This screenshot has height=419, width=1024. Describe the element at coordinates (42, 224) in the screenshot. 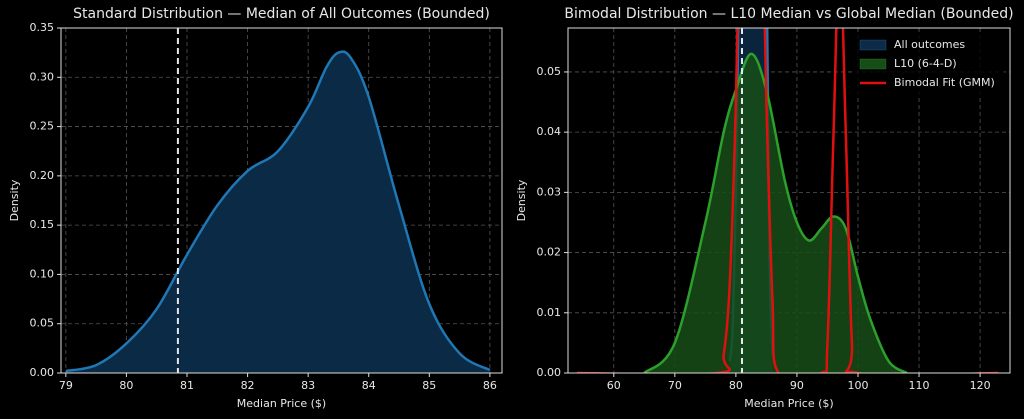

I see `y-tick-label: 0.15` at that location.